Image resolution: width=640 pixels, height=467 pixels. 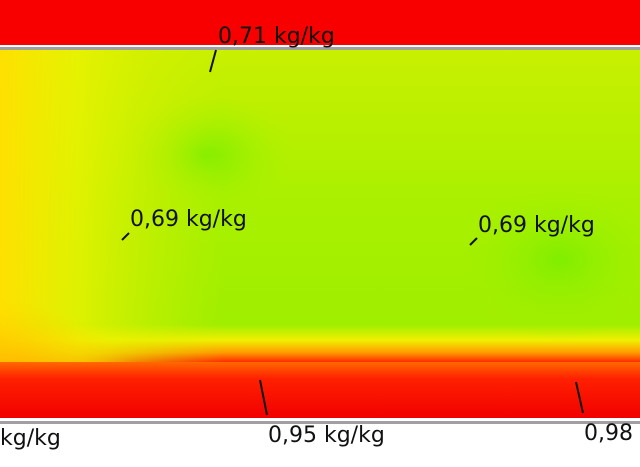 I want to click on annotation: 0,71 kg/kg, so click(x=276, y=36).